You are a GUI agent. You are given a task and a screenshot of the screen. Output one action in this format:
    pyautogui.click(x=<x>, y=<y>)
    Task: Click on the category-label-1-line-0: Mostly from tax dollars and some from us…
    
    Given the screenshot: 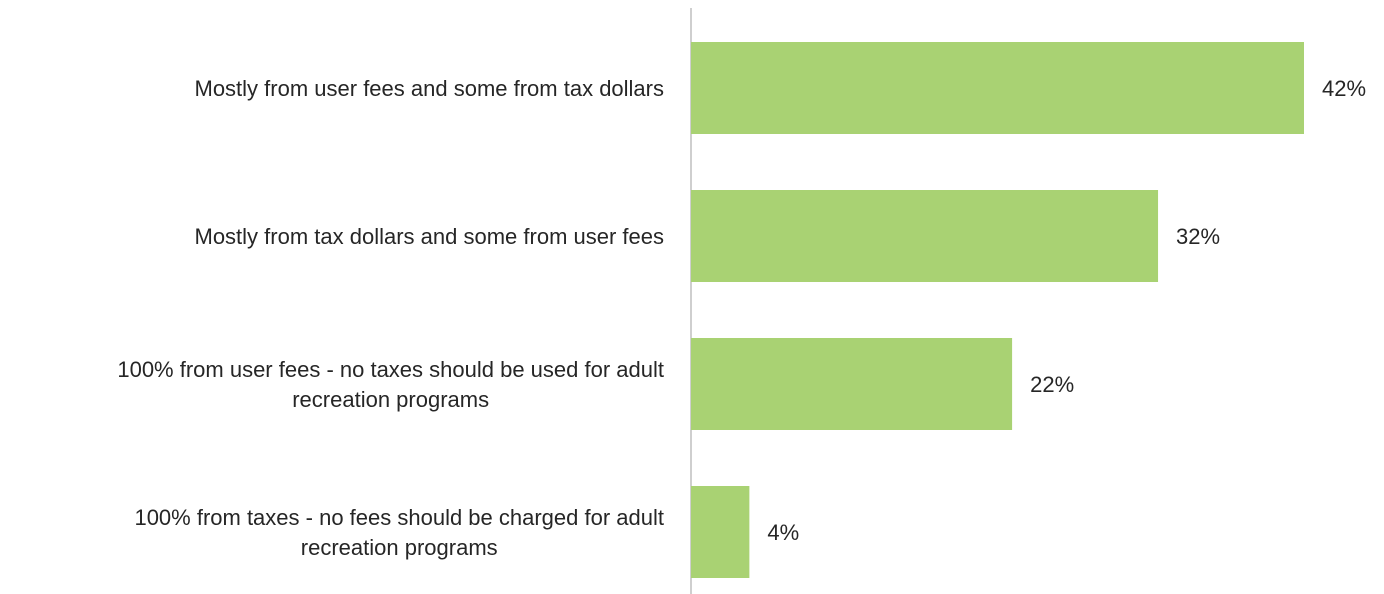 What is the action you would take?
    pyautogui.click(x=430, y=236)
    